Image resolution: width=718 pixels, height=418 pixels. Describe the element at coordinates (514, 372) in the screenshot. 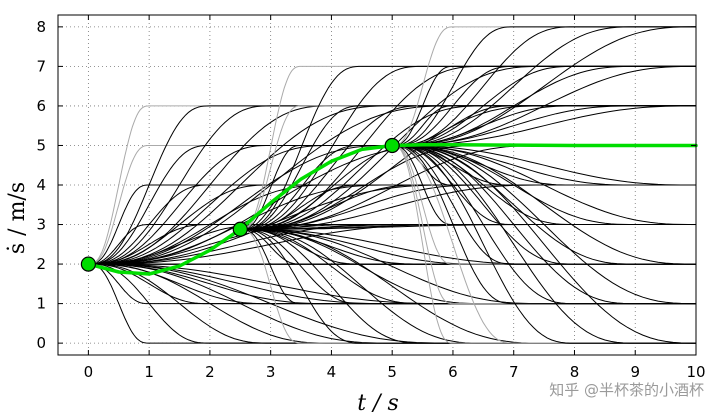

I see `x-tick-label: 7` at that location.